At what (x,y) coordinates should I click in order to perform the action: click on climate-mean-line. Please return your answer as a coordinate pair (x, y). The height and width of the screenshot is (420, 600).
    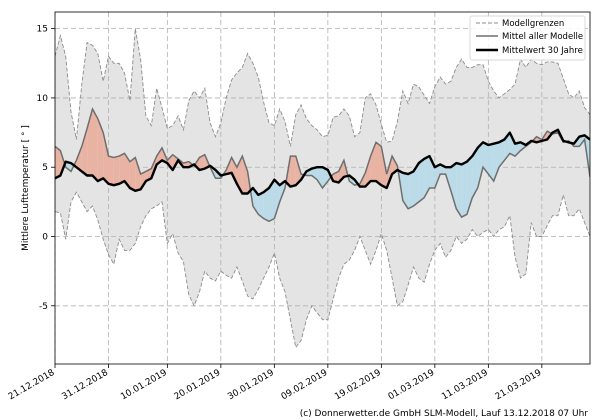
    Looking at the image, I should click on (322, 162).